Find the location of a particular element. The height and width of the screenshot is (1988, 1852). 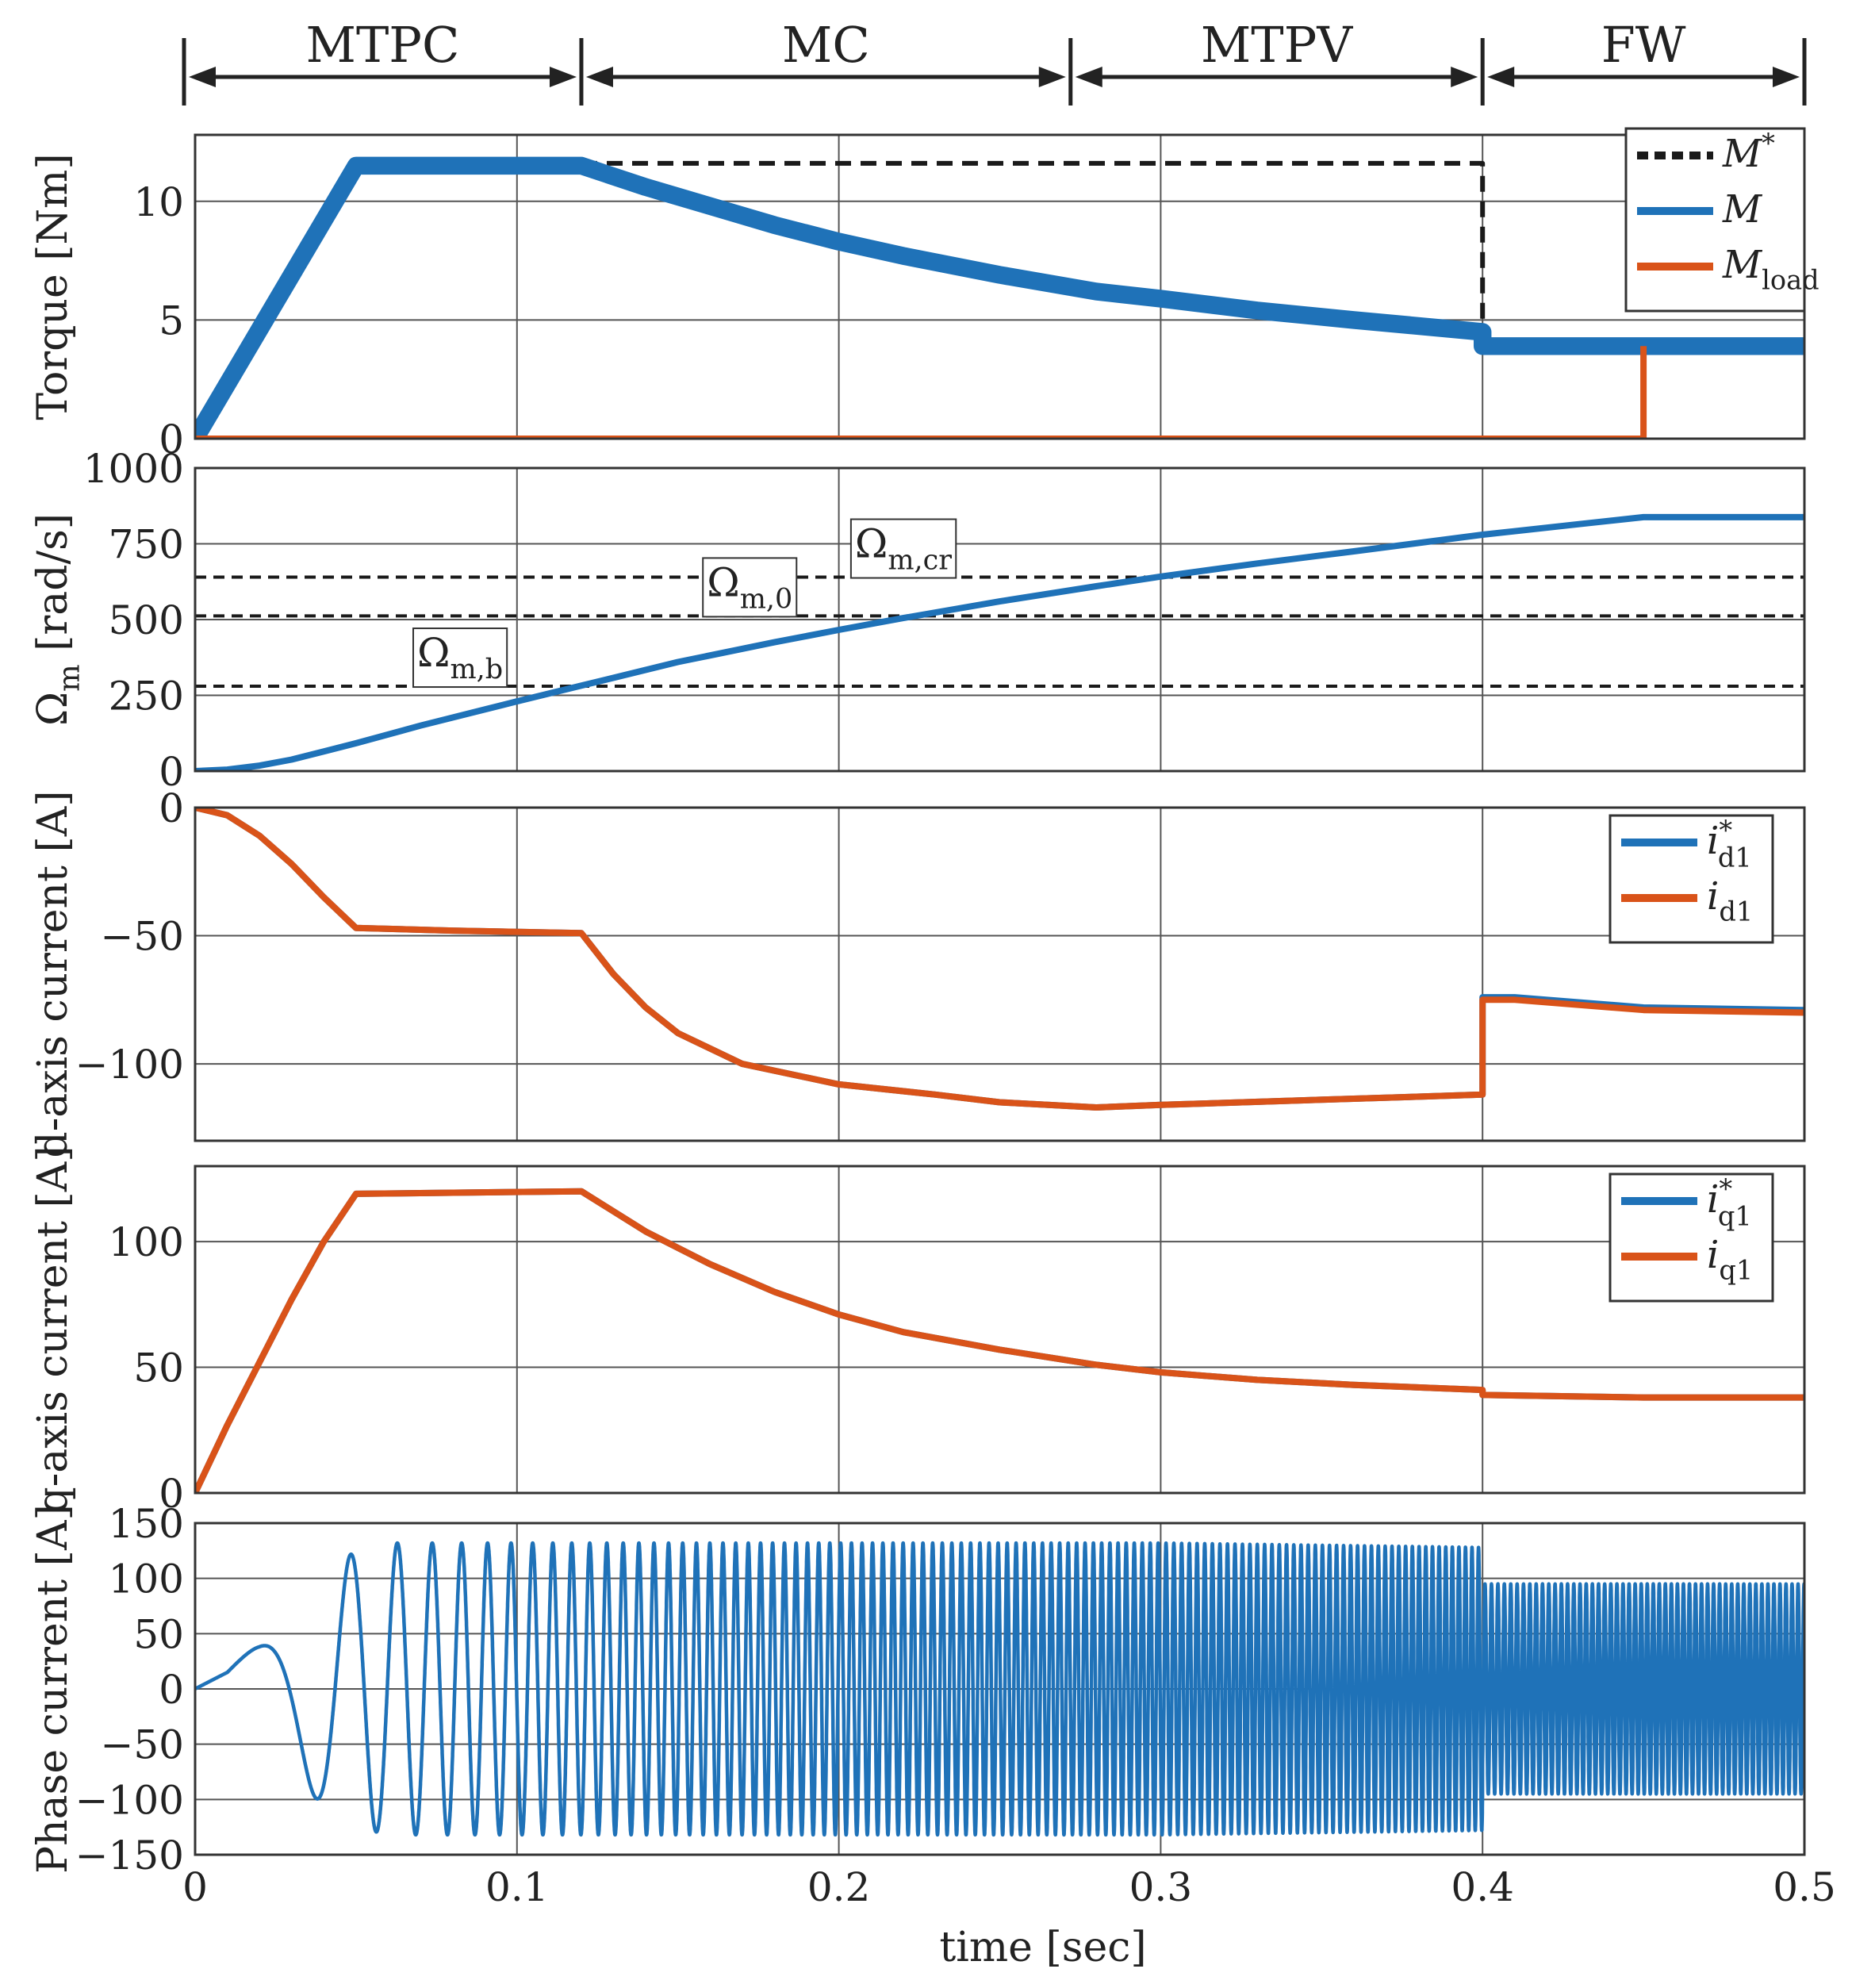

y-axis-label-text: Ωm [rad/s] is located at coordinates (57, 620).